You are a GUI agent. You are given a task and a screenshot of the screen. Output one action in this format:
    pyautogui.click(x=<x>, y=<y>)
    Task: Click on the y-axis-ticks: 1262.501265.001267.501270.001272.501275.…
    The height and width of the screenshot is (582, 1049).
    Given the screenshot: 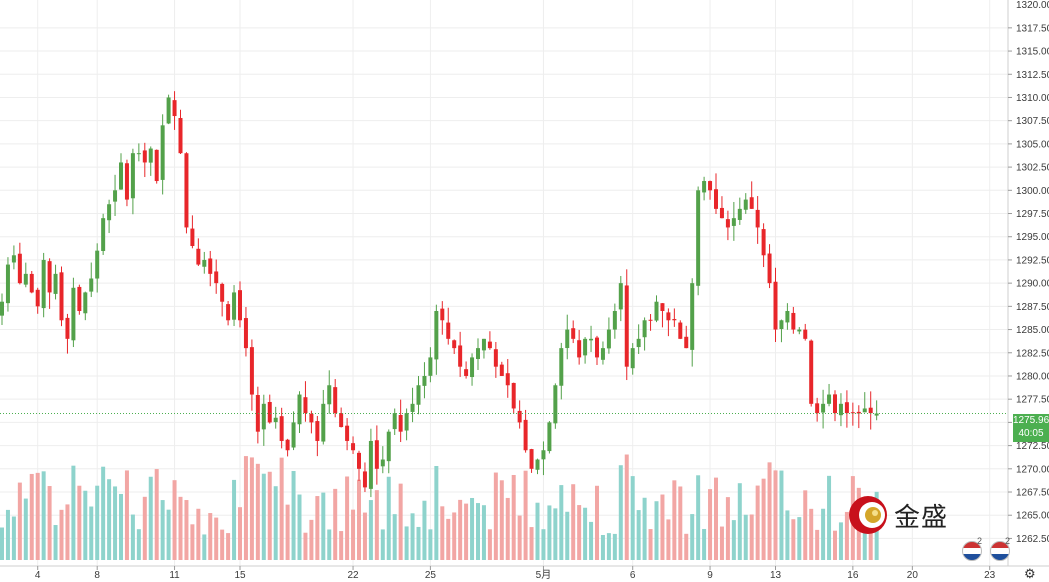 What is the action you would take?
    pyautogui.click(x=1028, y=272)
    